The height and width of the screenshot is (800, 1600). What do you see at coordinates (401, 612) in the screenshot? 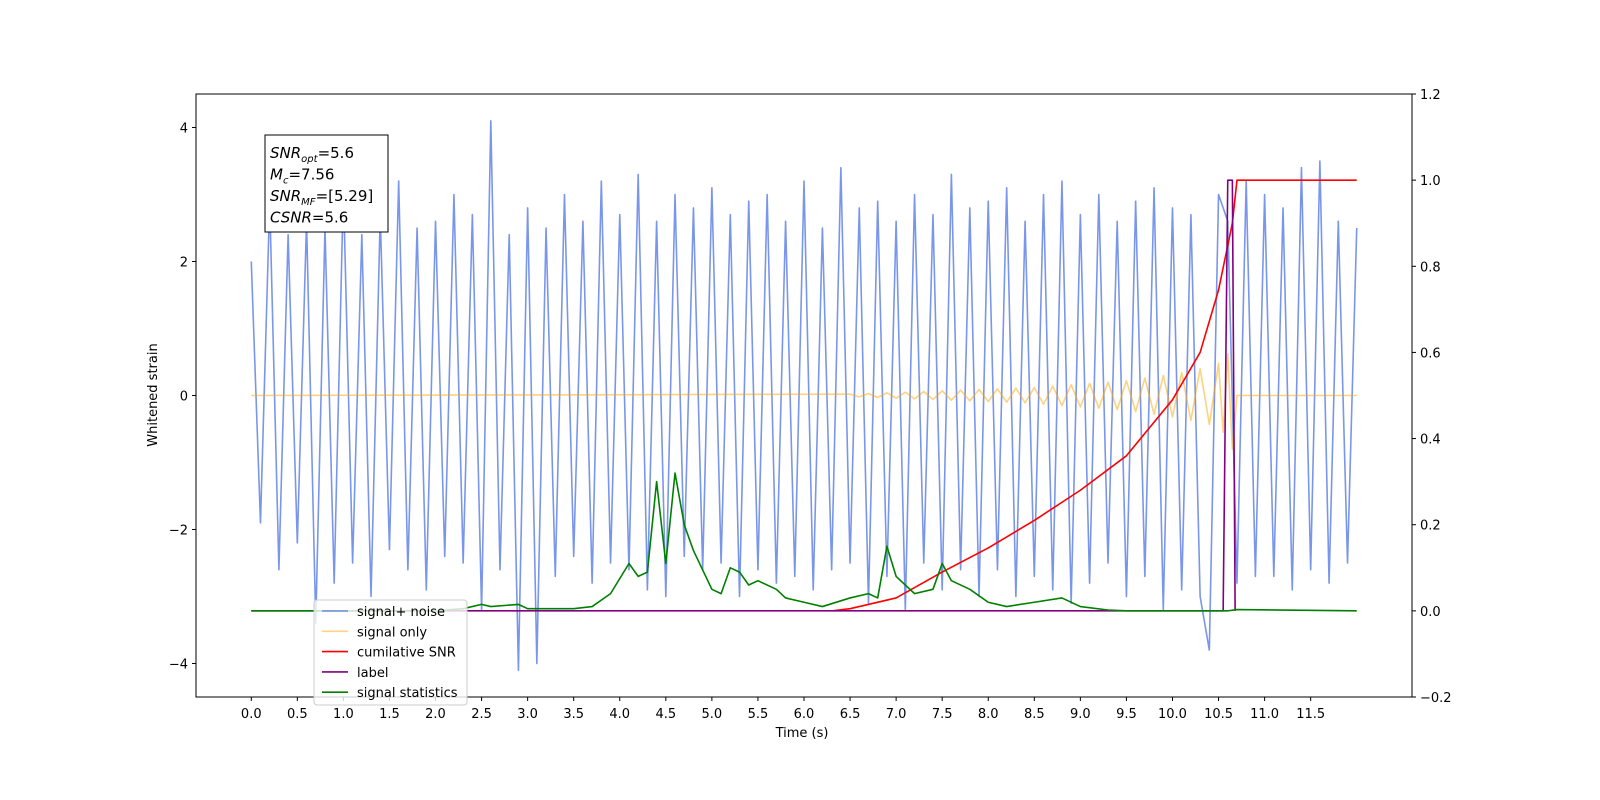
I see `legend-label: signal+ noise` at bounding box center [401, 612].